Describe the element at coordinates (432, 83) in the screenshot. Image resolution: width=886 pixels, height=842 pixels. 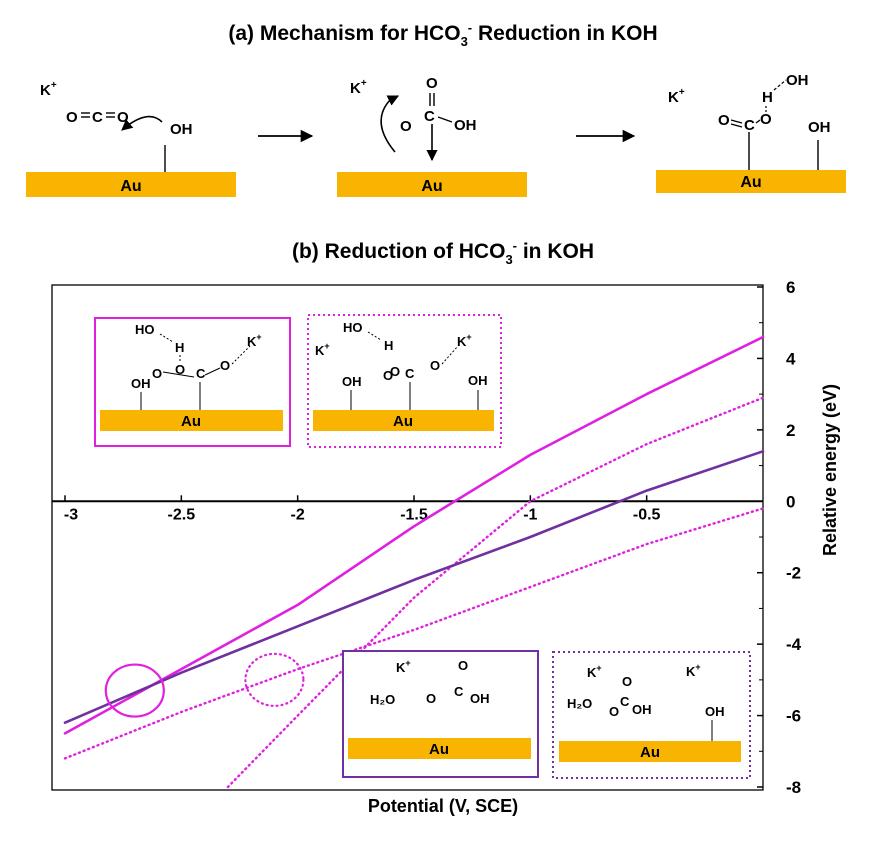
I see `carbonyl-o: O` at that location.